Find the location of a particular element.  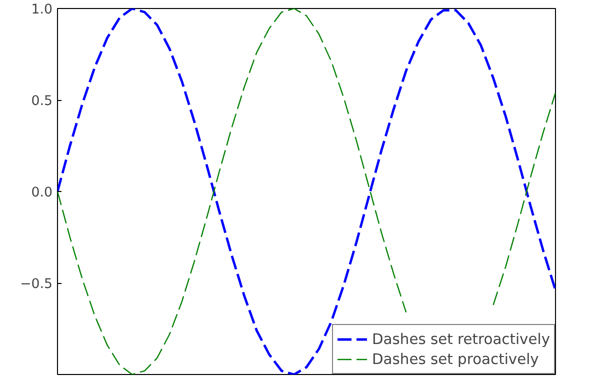

legend-label: Dashes set retroactively is located at coordinates (461, 339).